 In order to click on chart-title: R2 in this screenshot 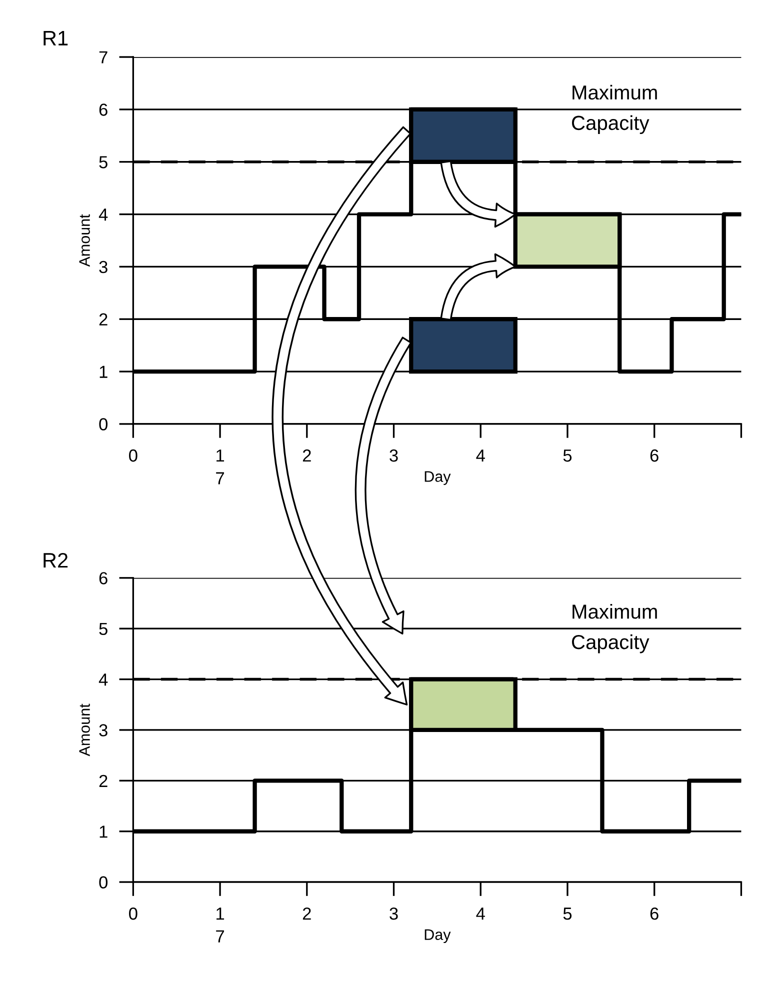, I will do `click(56, 560)`.